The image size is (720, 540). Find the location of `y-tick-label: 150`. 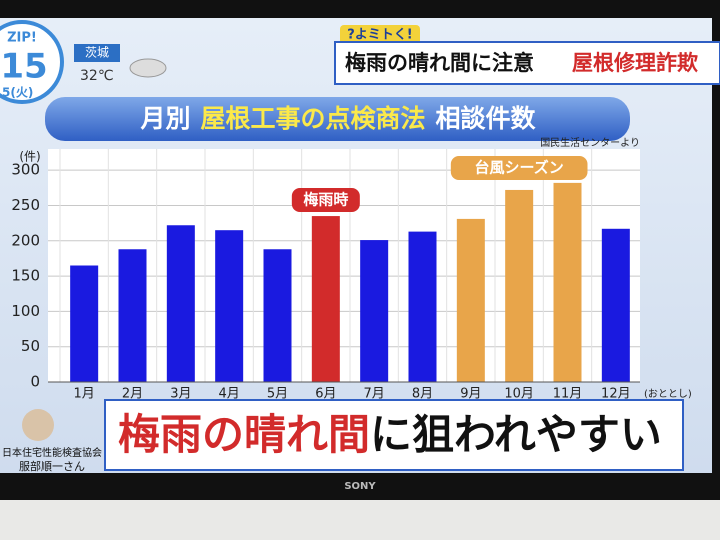

y-tick-label: 150 is located at coordinates (25, 276).